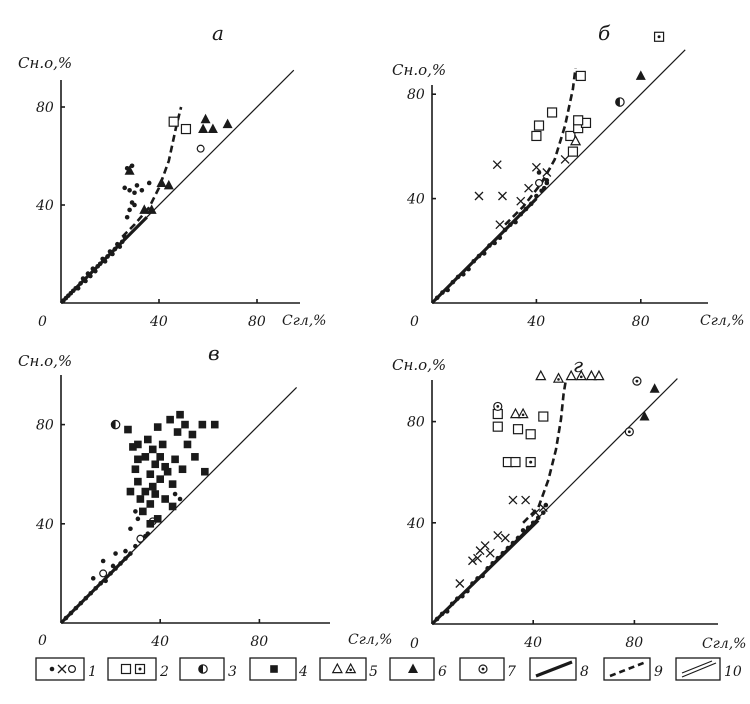  What do you see at coordinates (388, 669) in the screenshot?
I see `legend: 1 2 3 4 5 6 7 8 9 10` at bounding box center [388, 669].